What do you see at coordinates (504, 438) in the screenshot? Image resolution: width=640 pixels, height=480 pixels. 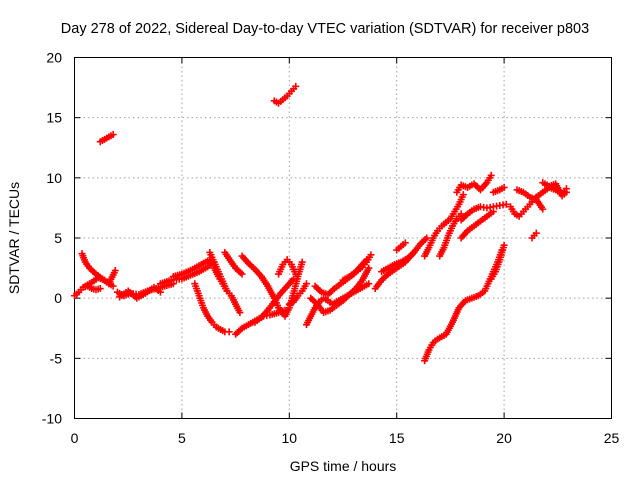 I see `x-tick-label: 20` at bounding box center [504, 438].